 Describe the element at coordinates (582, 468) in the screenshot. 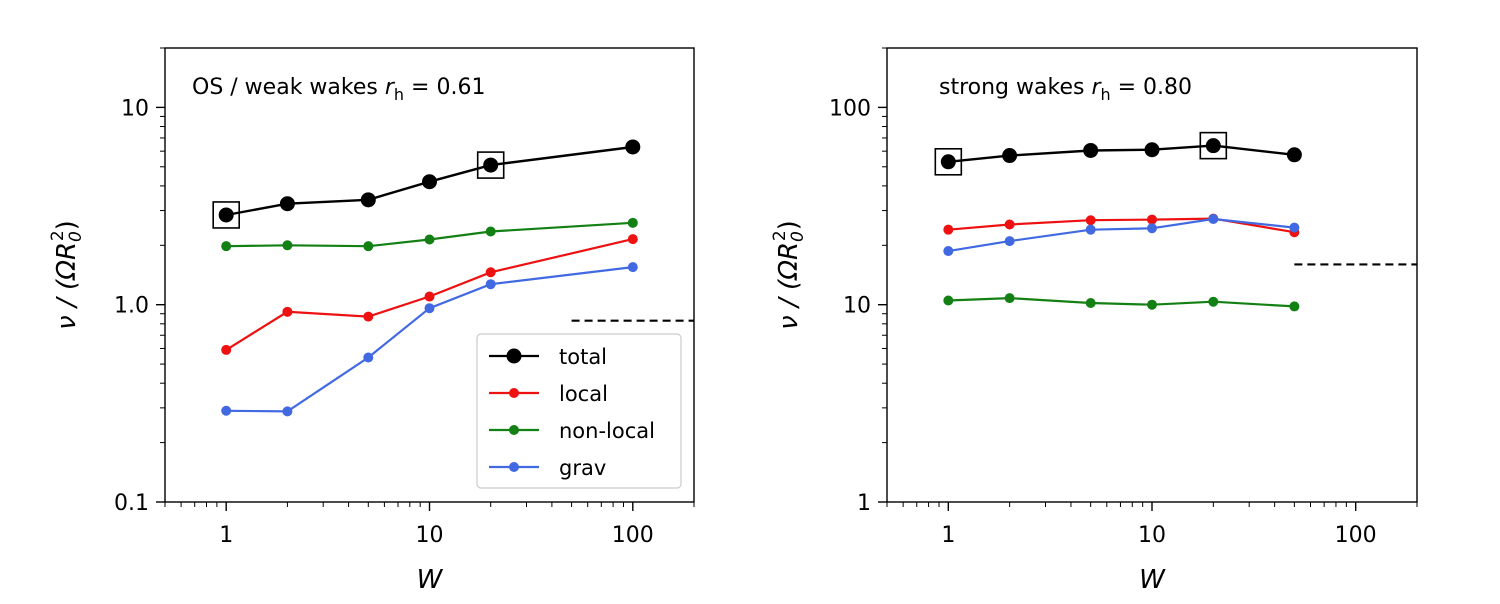

I see `panel1-legend-grav-label: grav` at that location.